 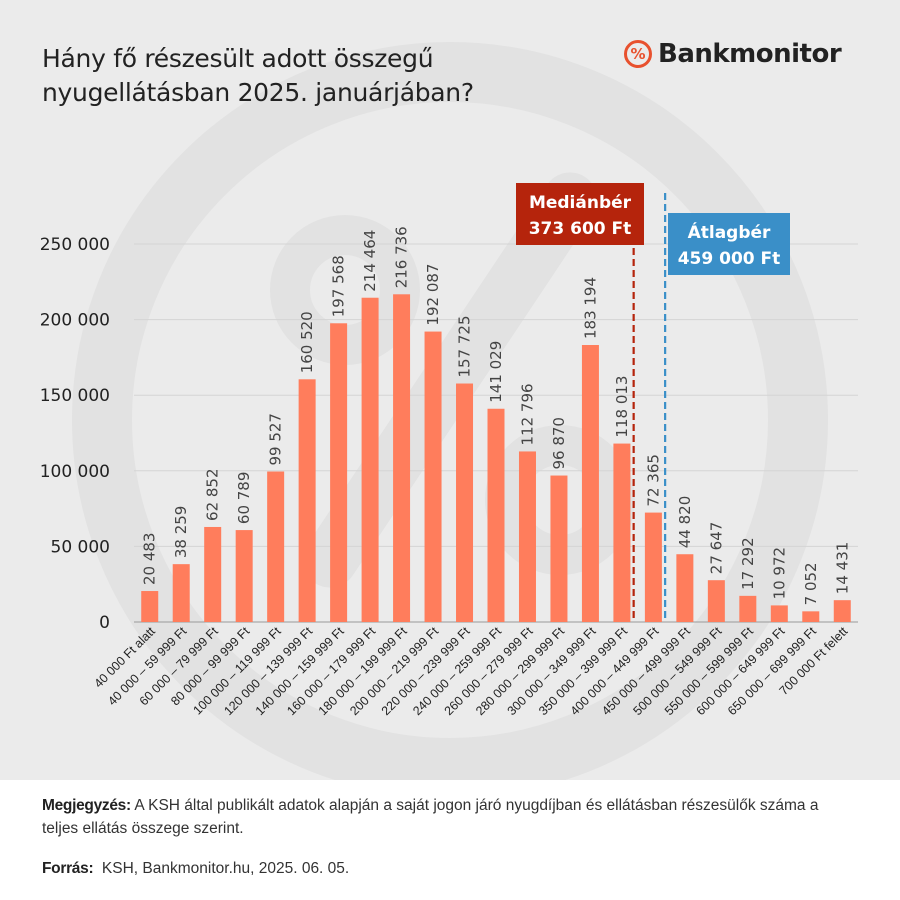 What do you see at coordinates (750, 54) in the screenshot?
I see `brand-name: Bankmonitor` at bounding box center [750, 54].